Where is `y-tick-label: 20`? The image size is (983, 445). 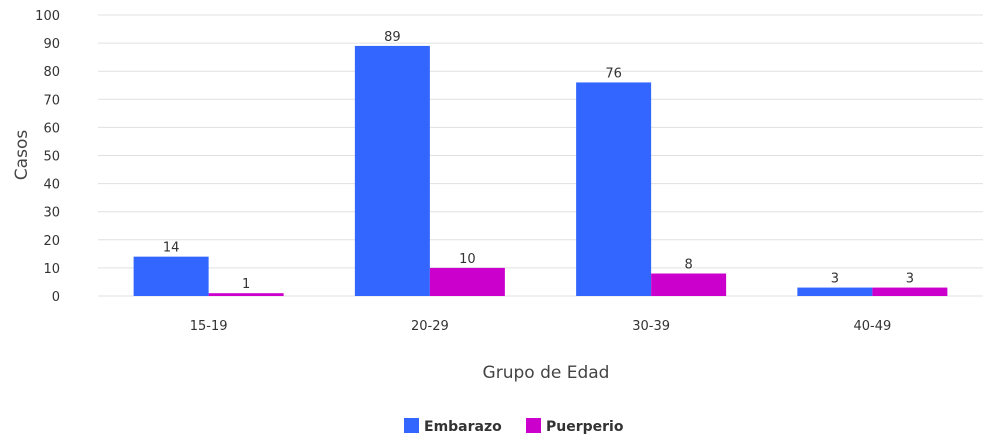
y-tick-label: 20 is located at coordinates (51, 241).